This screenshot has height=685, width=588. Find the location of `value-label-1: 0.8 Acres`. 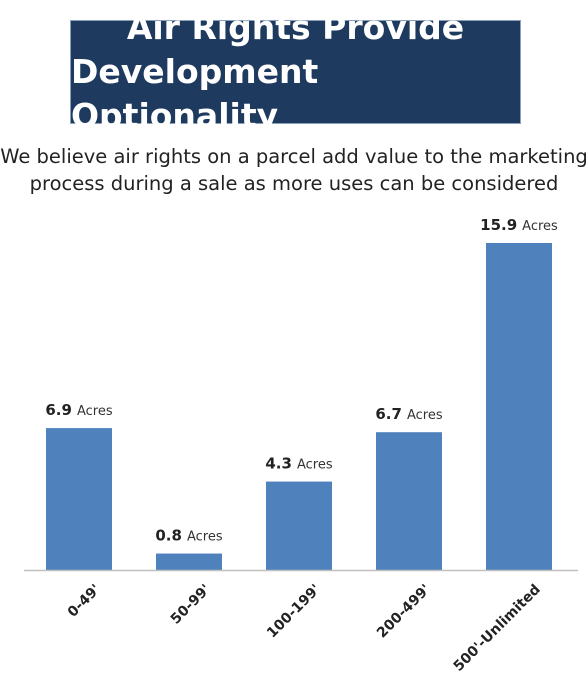

value-label-1: 0.8 Acres is located at coordinates (188, 536).